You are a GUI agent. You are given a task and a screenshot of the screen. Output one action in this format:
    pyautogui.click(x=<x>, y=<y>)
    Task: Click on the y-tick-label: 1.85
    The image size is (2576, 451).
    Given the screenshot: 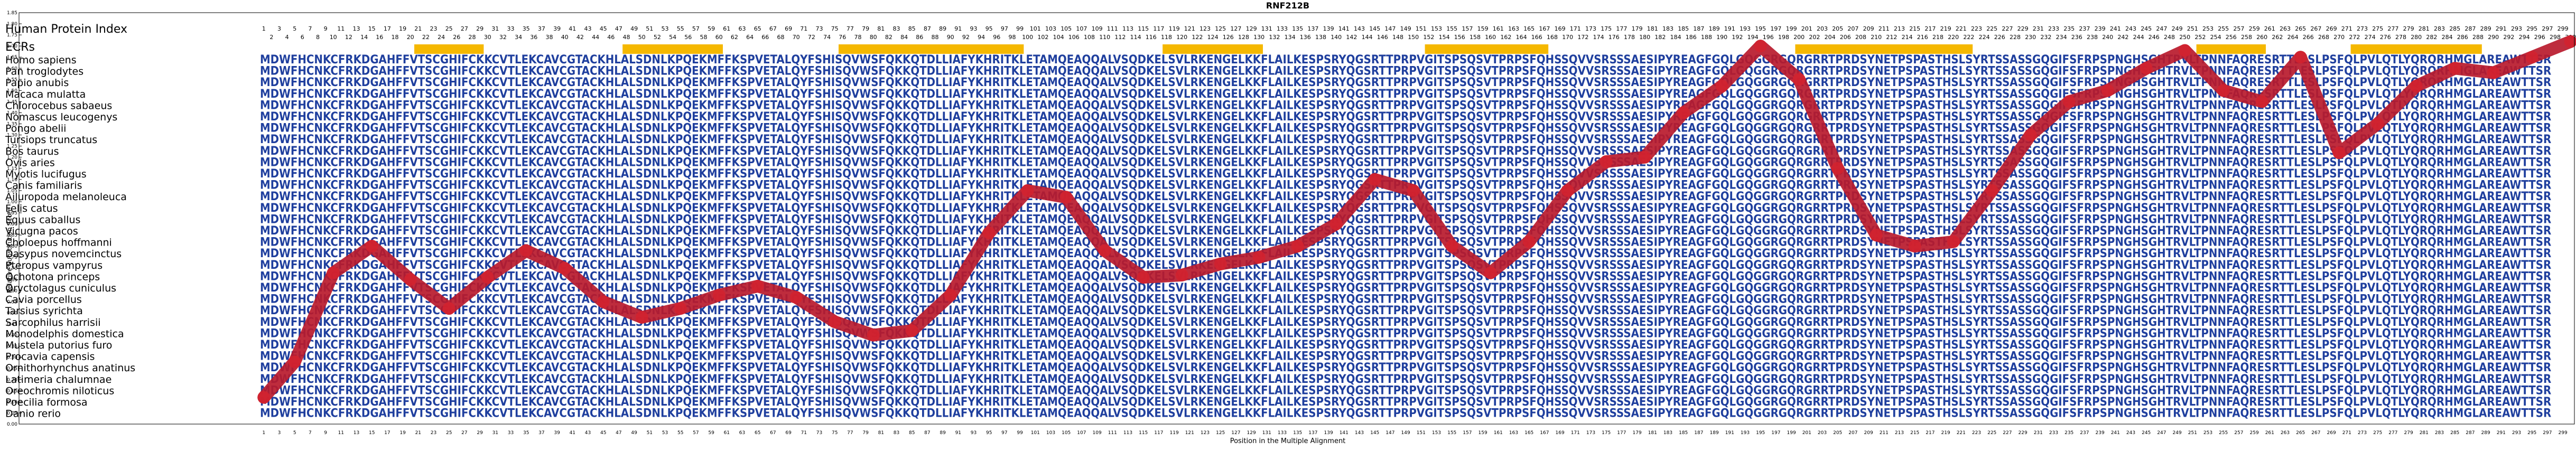 What is the action you would take?
    pyautogui.click(x=12, y=13)
    